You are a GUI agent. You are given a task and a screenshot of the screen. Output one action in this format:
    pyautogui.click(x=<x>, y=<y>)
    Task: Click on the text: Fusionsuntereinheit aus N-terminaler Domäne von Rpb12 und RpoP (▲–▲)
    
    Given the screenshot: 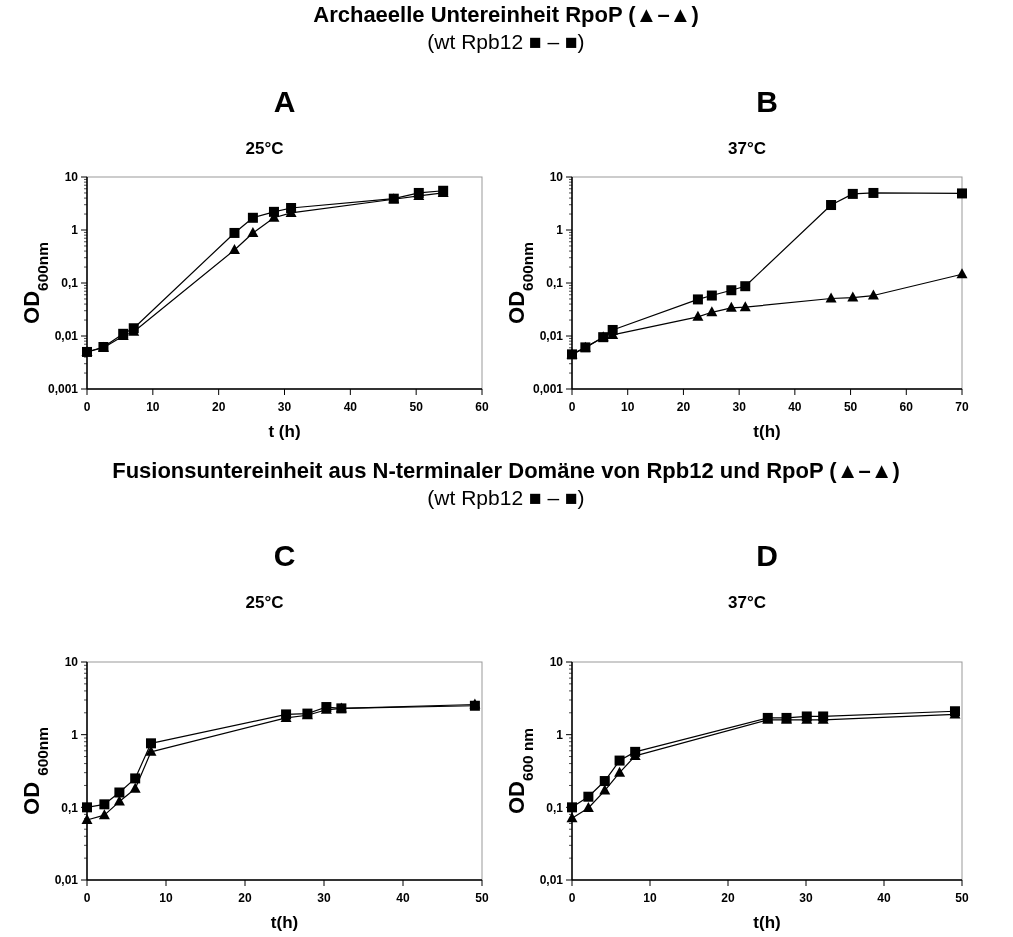 What is the action you would take?
    pyautogui.click(x=506, y=470)
    